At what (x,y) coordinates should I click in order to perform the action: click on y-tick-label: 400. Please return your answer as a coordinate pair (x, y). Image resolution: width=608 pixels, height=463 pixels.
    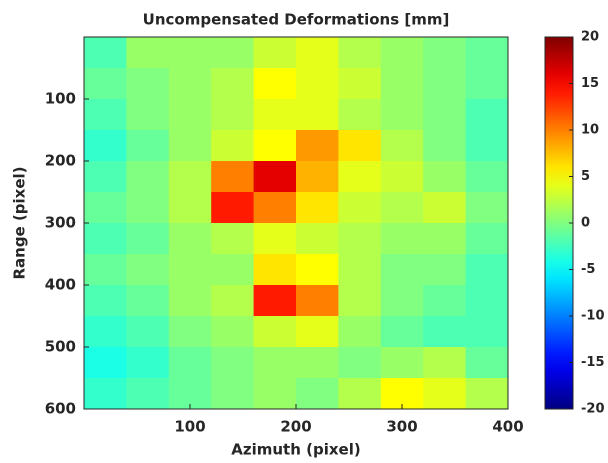
    Looking at the image, I should click on (60, 285).